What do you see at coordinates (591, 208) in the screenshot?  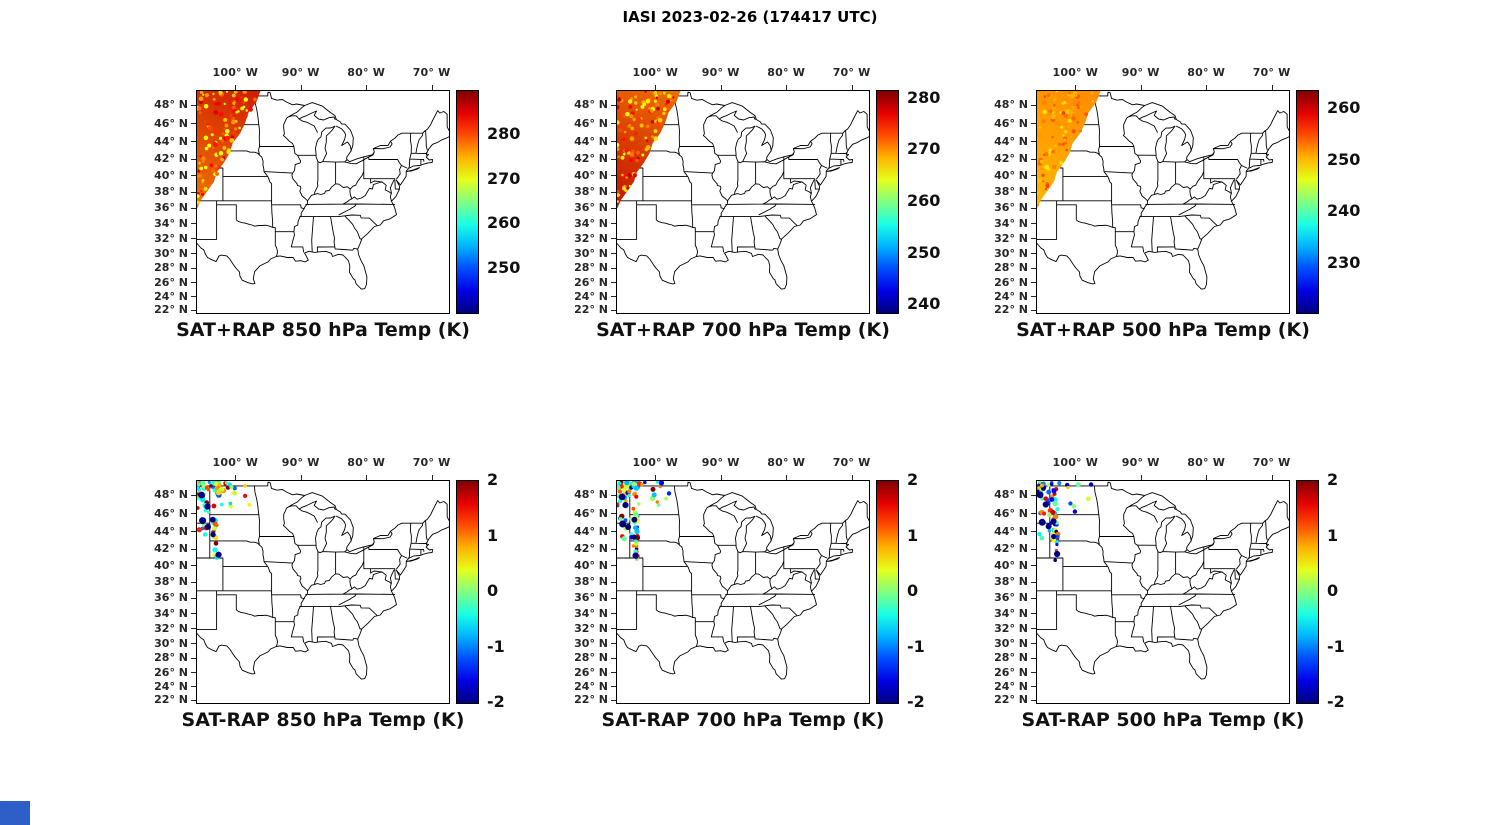 I see `lat-tick-label: 36° N` at bounding box center [591, 208].